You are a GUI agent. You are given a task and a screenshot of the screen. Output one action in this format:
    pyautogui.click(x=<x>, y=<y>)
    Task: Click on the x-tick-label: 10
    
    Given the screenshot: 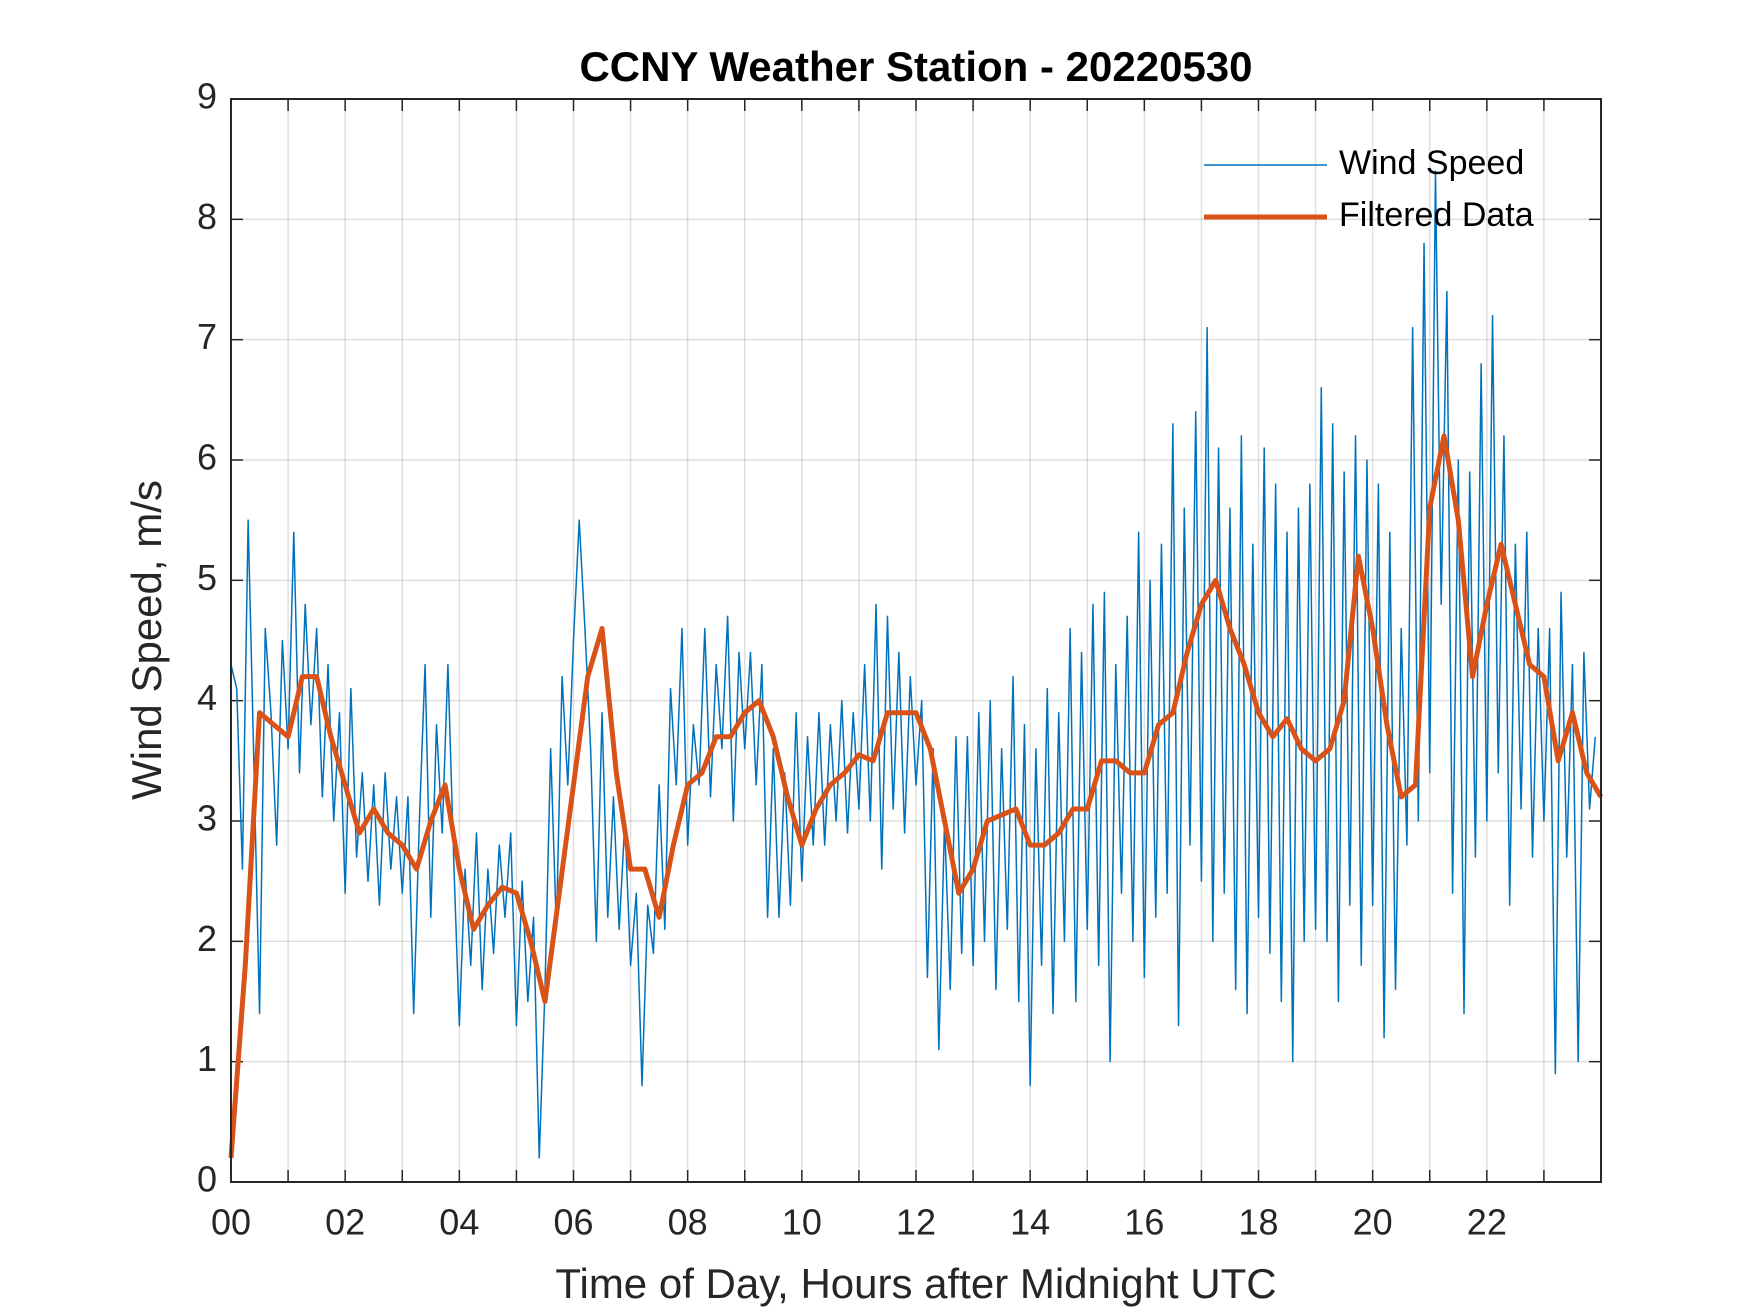 What is the action you would take?
    pyautogui.click(x=802, y=1222)
    